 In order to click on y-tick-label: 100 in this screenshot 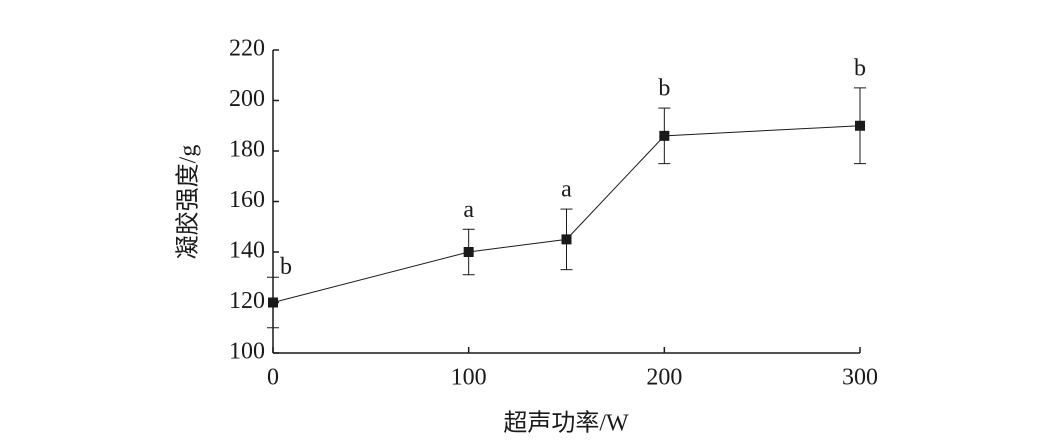, I will do `click(247, 352)`.